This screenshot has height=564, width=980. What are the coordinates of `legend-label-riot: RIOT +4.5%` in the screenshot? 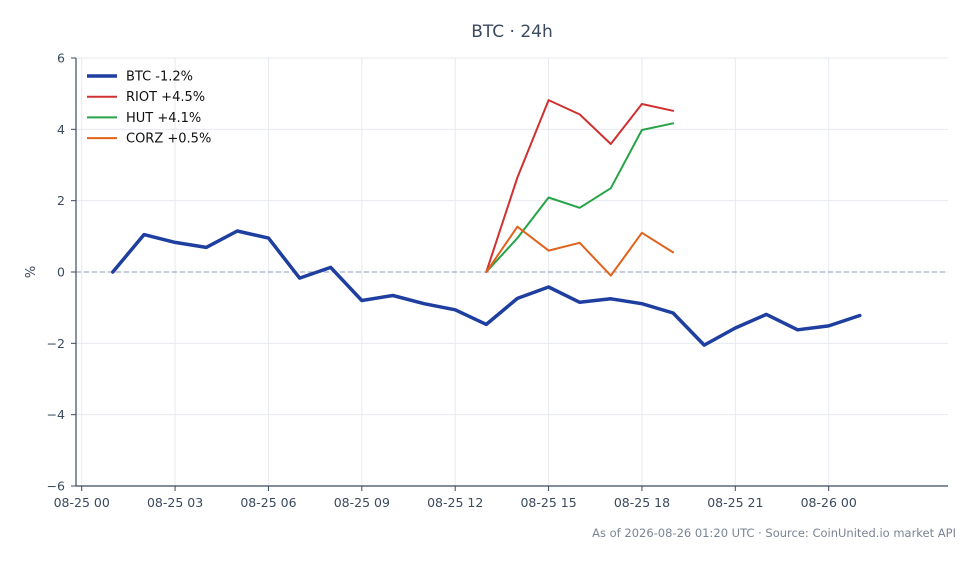 It's located at (165, 97).